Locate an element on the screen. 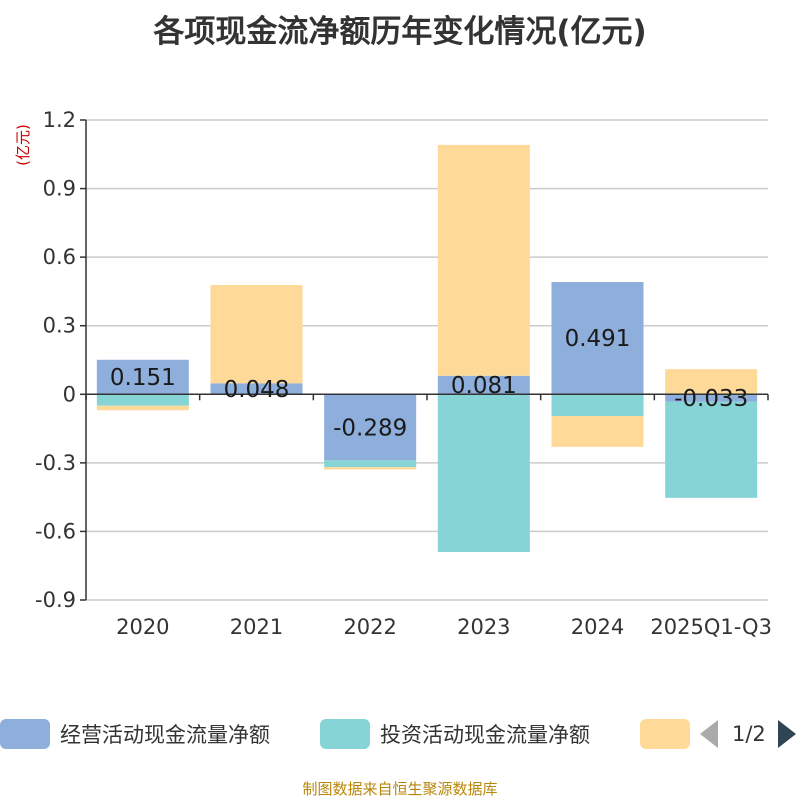 Image resolution: width=800 pixels, height=800 pixels. legend-pager: 1/2 is located at coordinates (748, 734).